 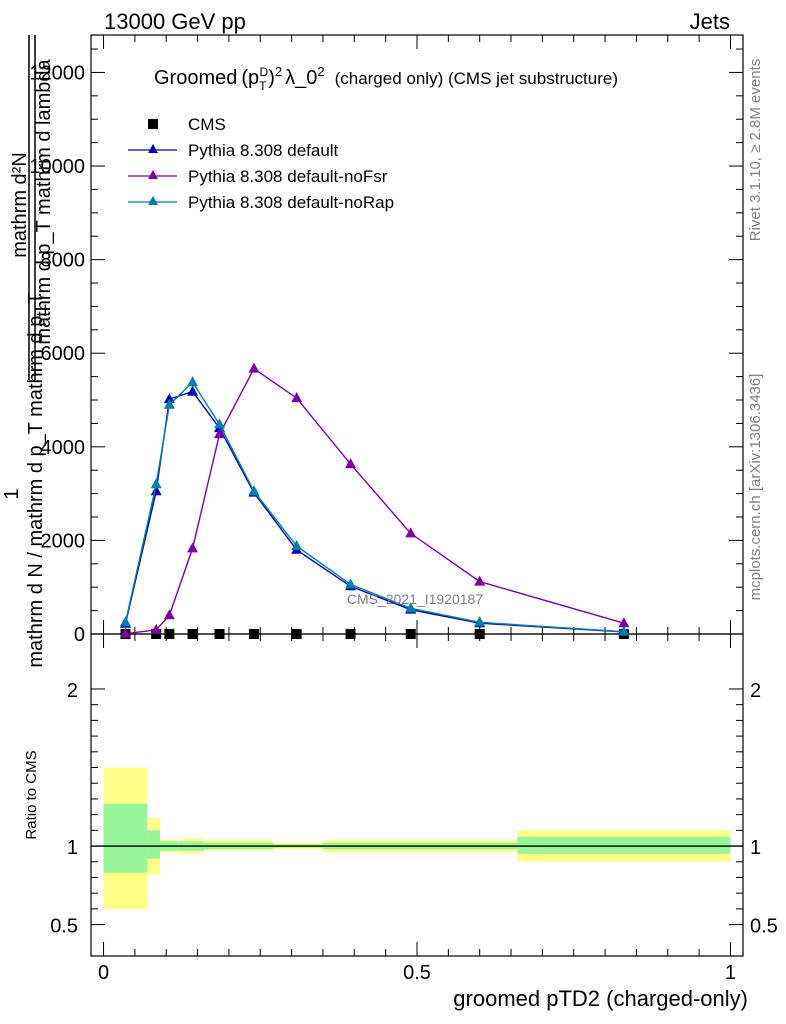 What do you see at coordinates (755, 150) in the screenshot?
I see `rivet-label: Rivet 3.1.10, ≥ 2.8M events` at bounding box center [755, 150].